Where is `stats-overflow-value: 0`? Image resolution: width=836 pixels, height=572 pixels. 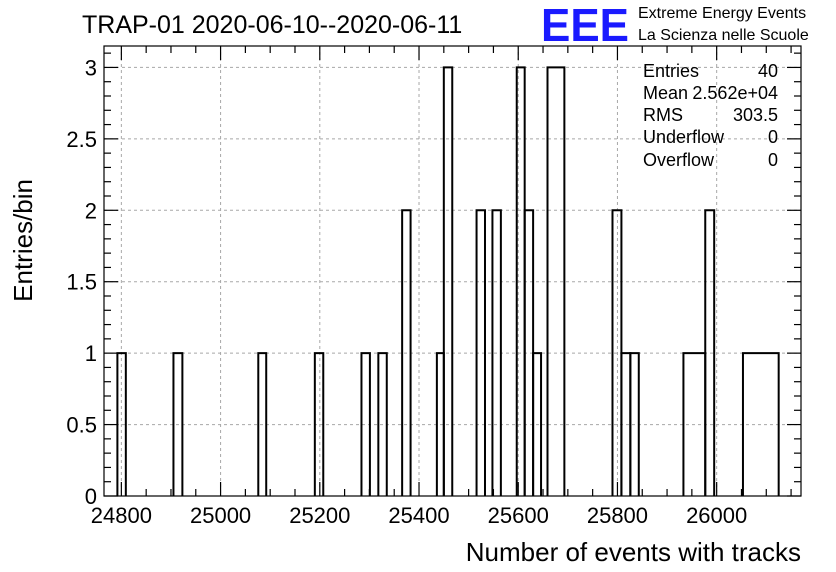 stats-overflow-value: 0 is located at coordinates (773, 160).